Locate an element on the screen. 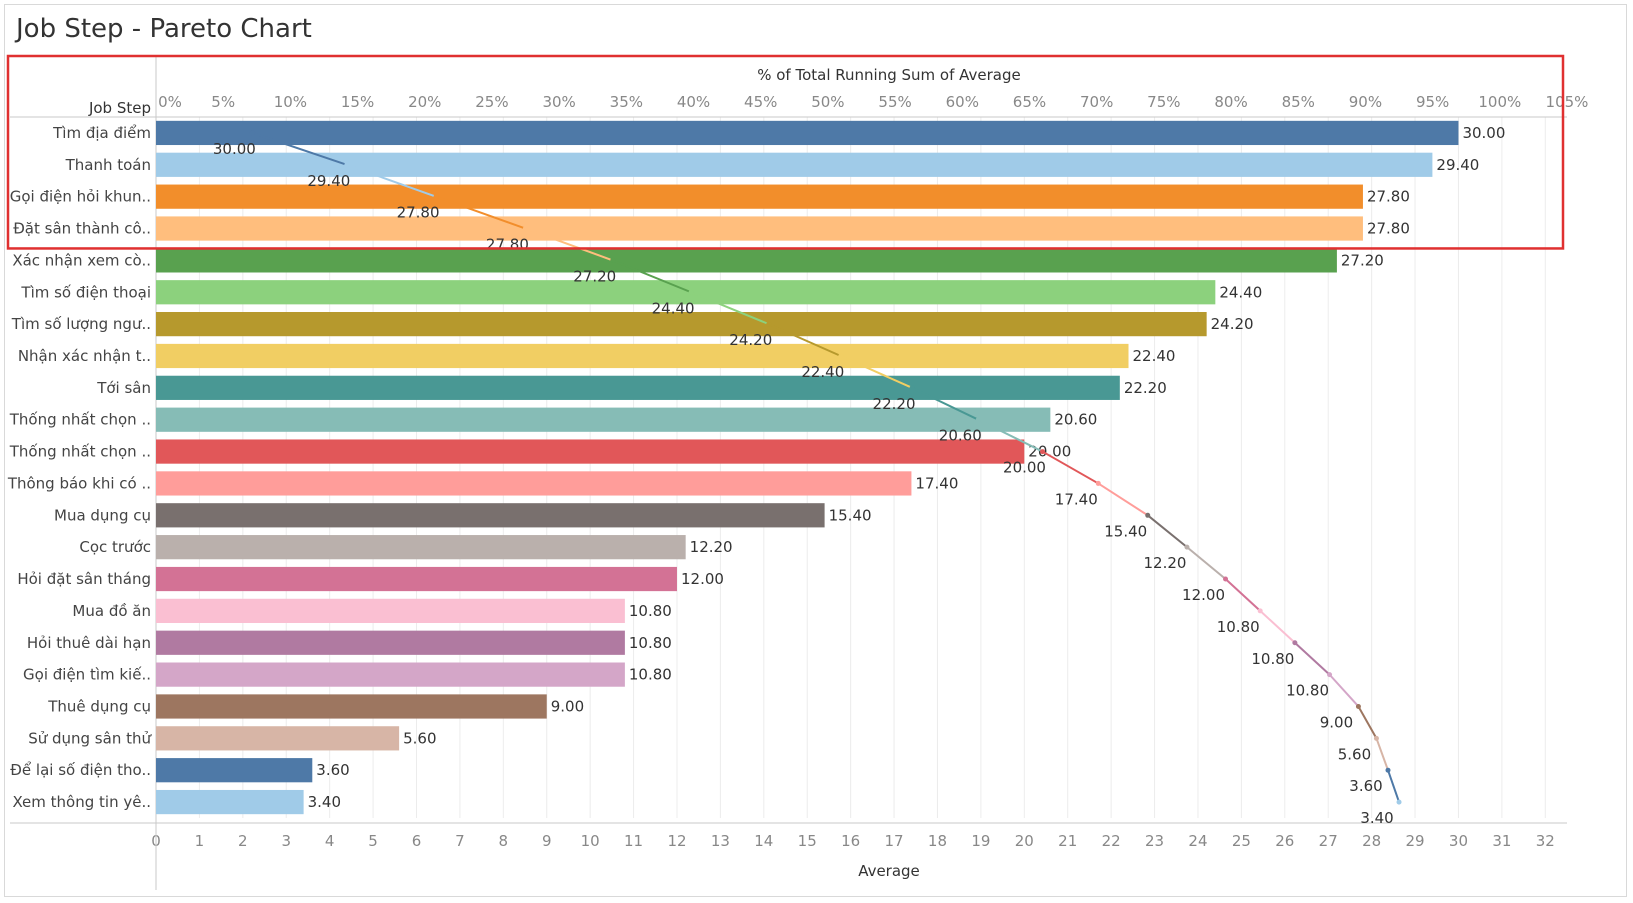 The height and width of the screenshot is (903, 1633). x-tick-label: 23 is located at coordinates (1154, 841).